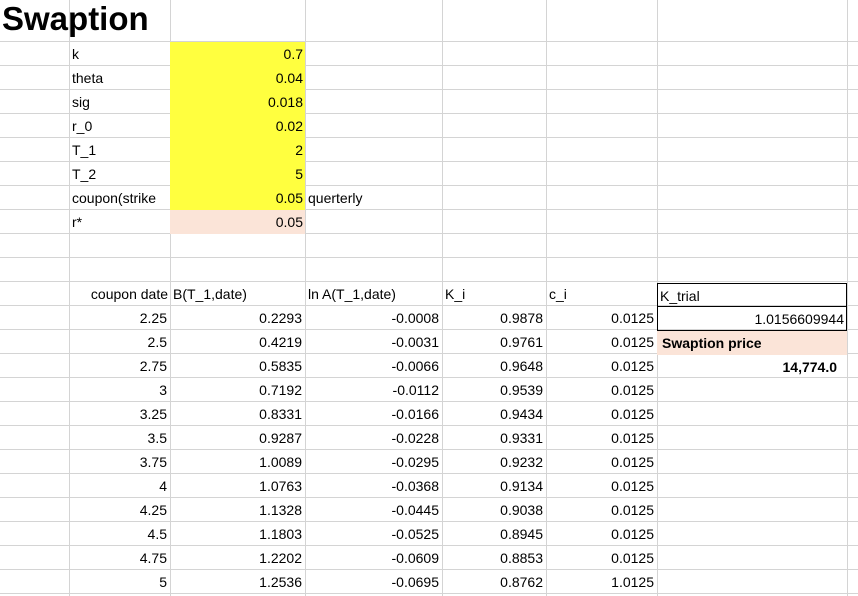  What do you see at coordinates (810, 367) in the screenshot?
I see `swaption-price-value: 14,774.0` at bounding box center [810, 367].